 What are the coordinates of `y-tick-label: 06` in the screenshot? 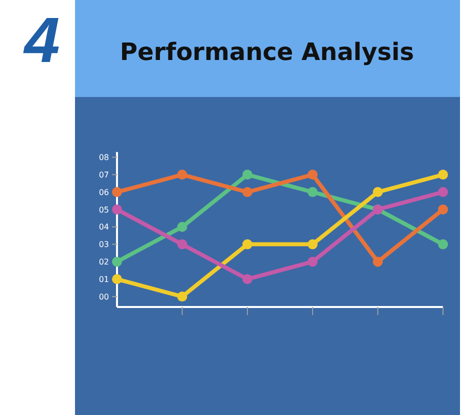 It's located at (103, 192).